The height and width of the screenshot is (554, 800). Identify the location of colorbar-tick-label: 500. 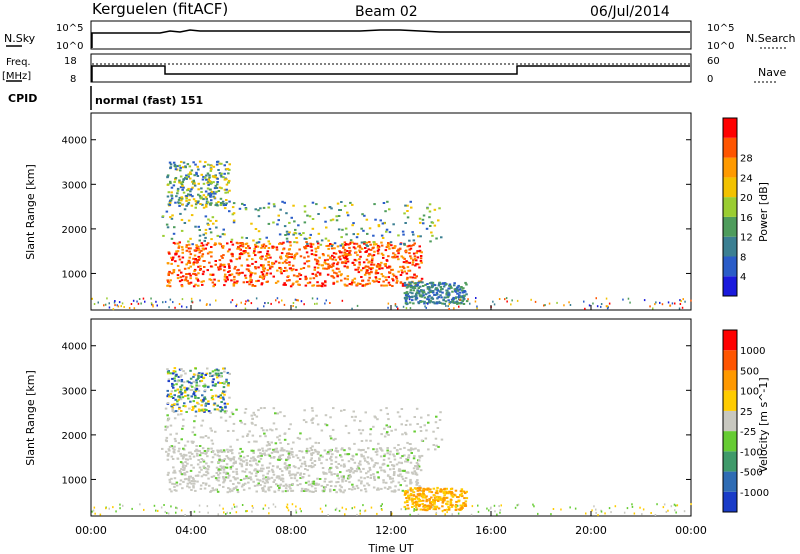
(749, 371).